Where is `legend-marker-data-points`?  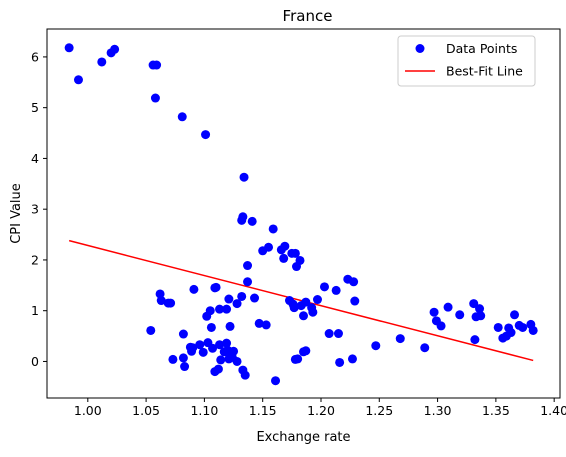 legend-marker-data-points is located at coordinates (420, 48).